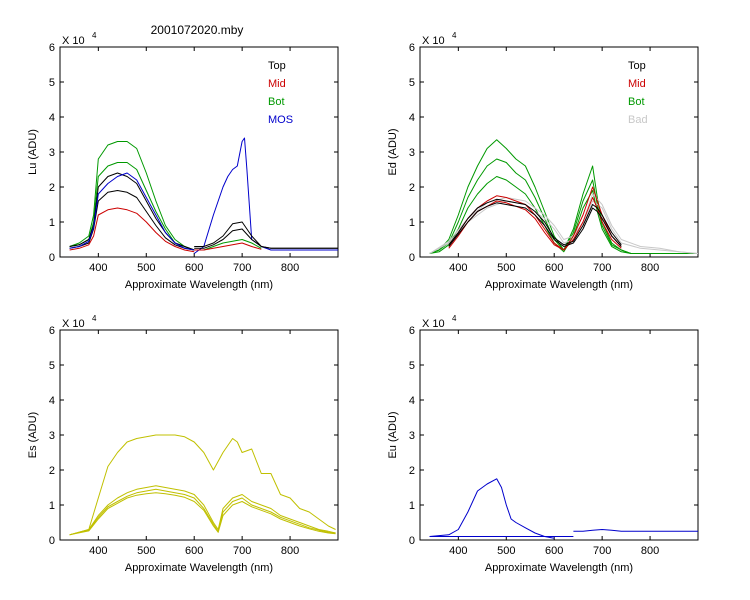  What do you see at coordinates (433, 324) in the screenshot?
I see `eu-exponent-label: X 10` at bounding box center [433, 324].